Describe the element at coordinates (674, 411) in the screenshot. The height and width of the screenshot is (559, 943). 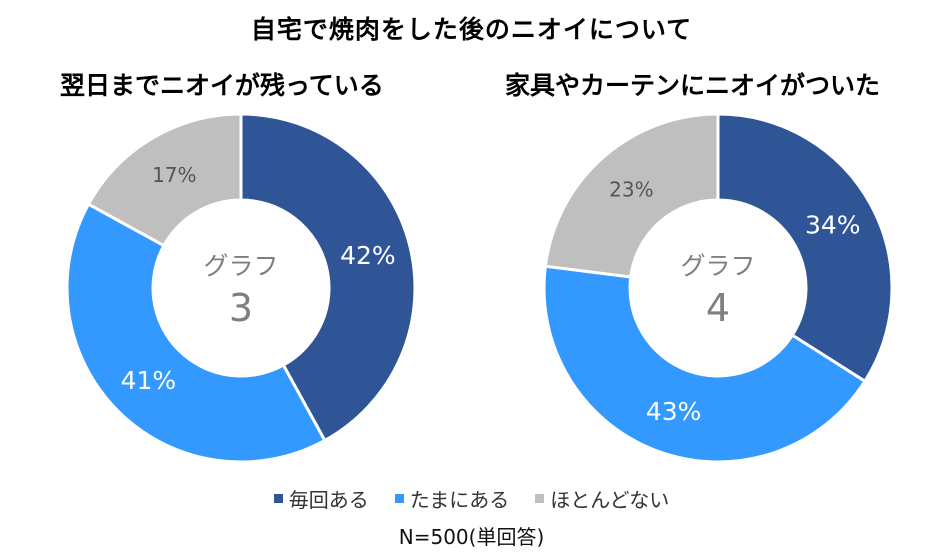
I see `value-label: 43%` at that location.